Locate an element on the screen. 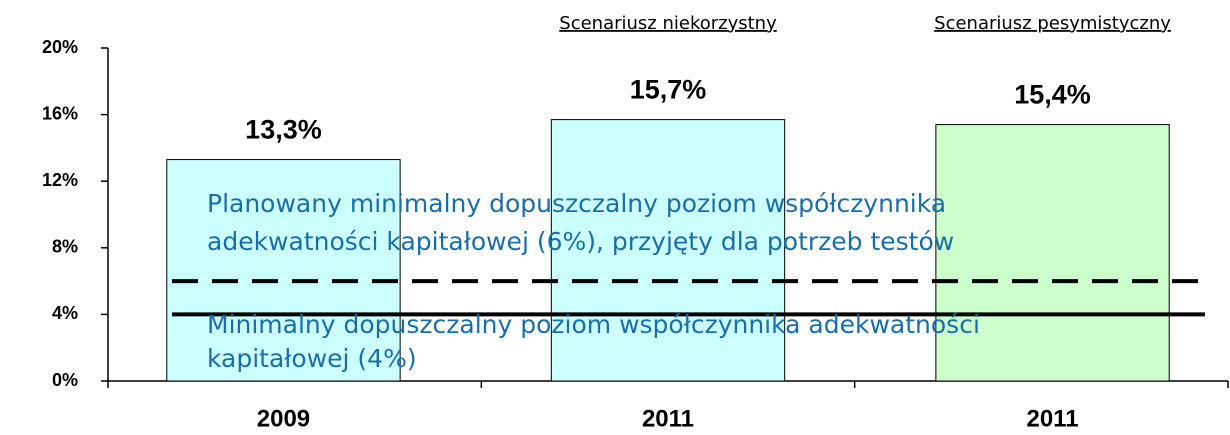 The image size is (1230, 435). y-tick-label: 4% is located at coordinates (65, 313).